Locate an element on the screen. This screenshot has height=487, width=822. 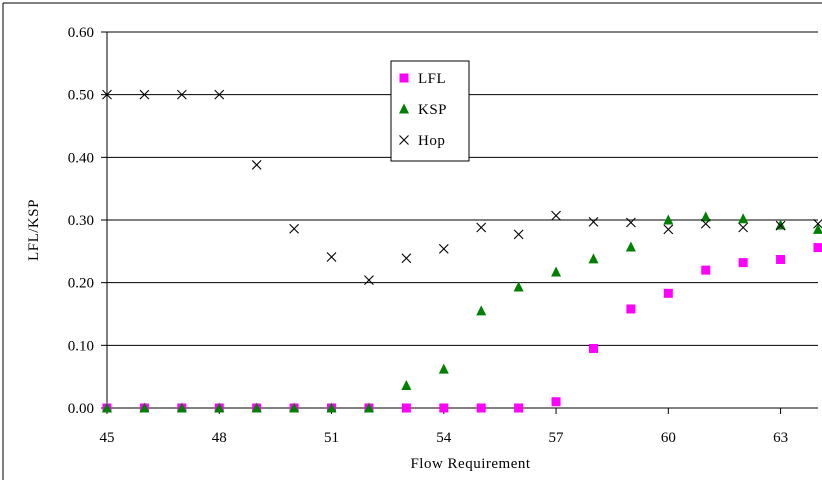
y-tick-label: 0.20 is located at coordinates (81, 284).